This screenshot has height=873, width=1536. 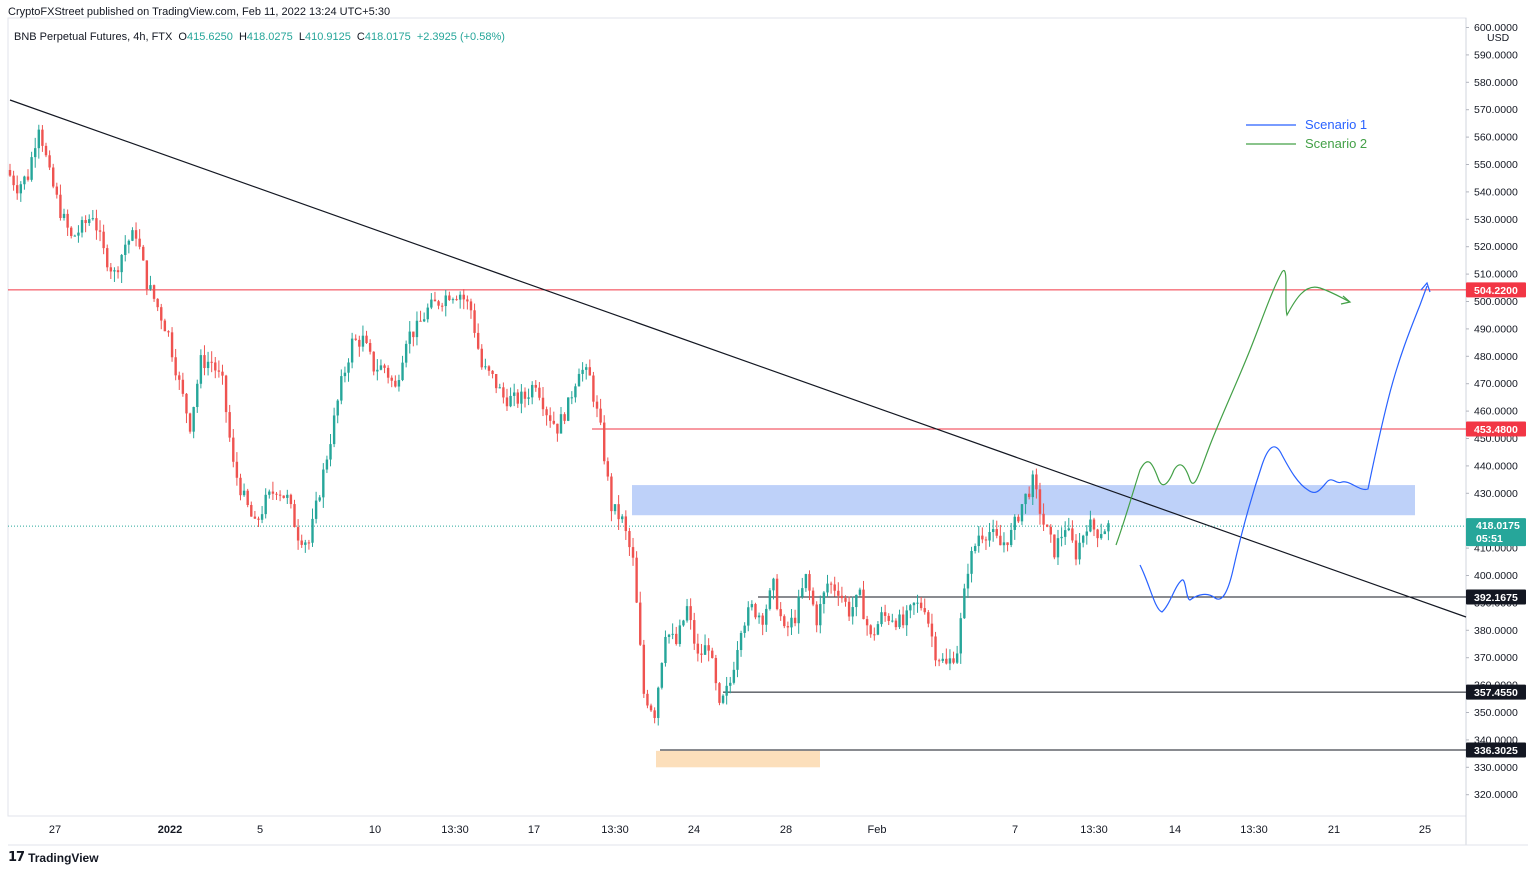 I want to click on price-tag-bg, so click(x=1496, y=290).